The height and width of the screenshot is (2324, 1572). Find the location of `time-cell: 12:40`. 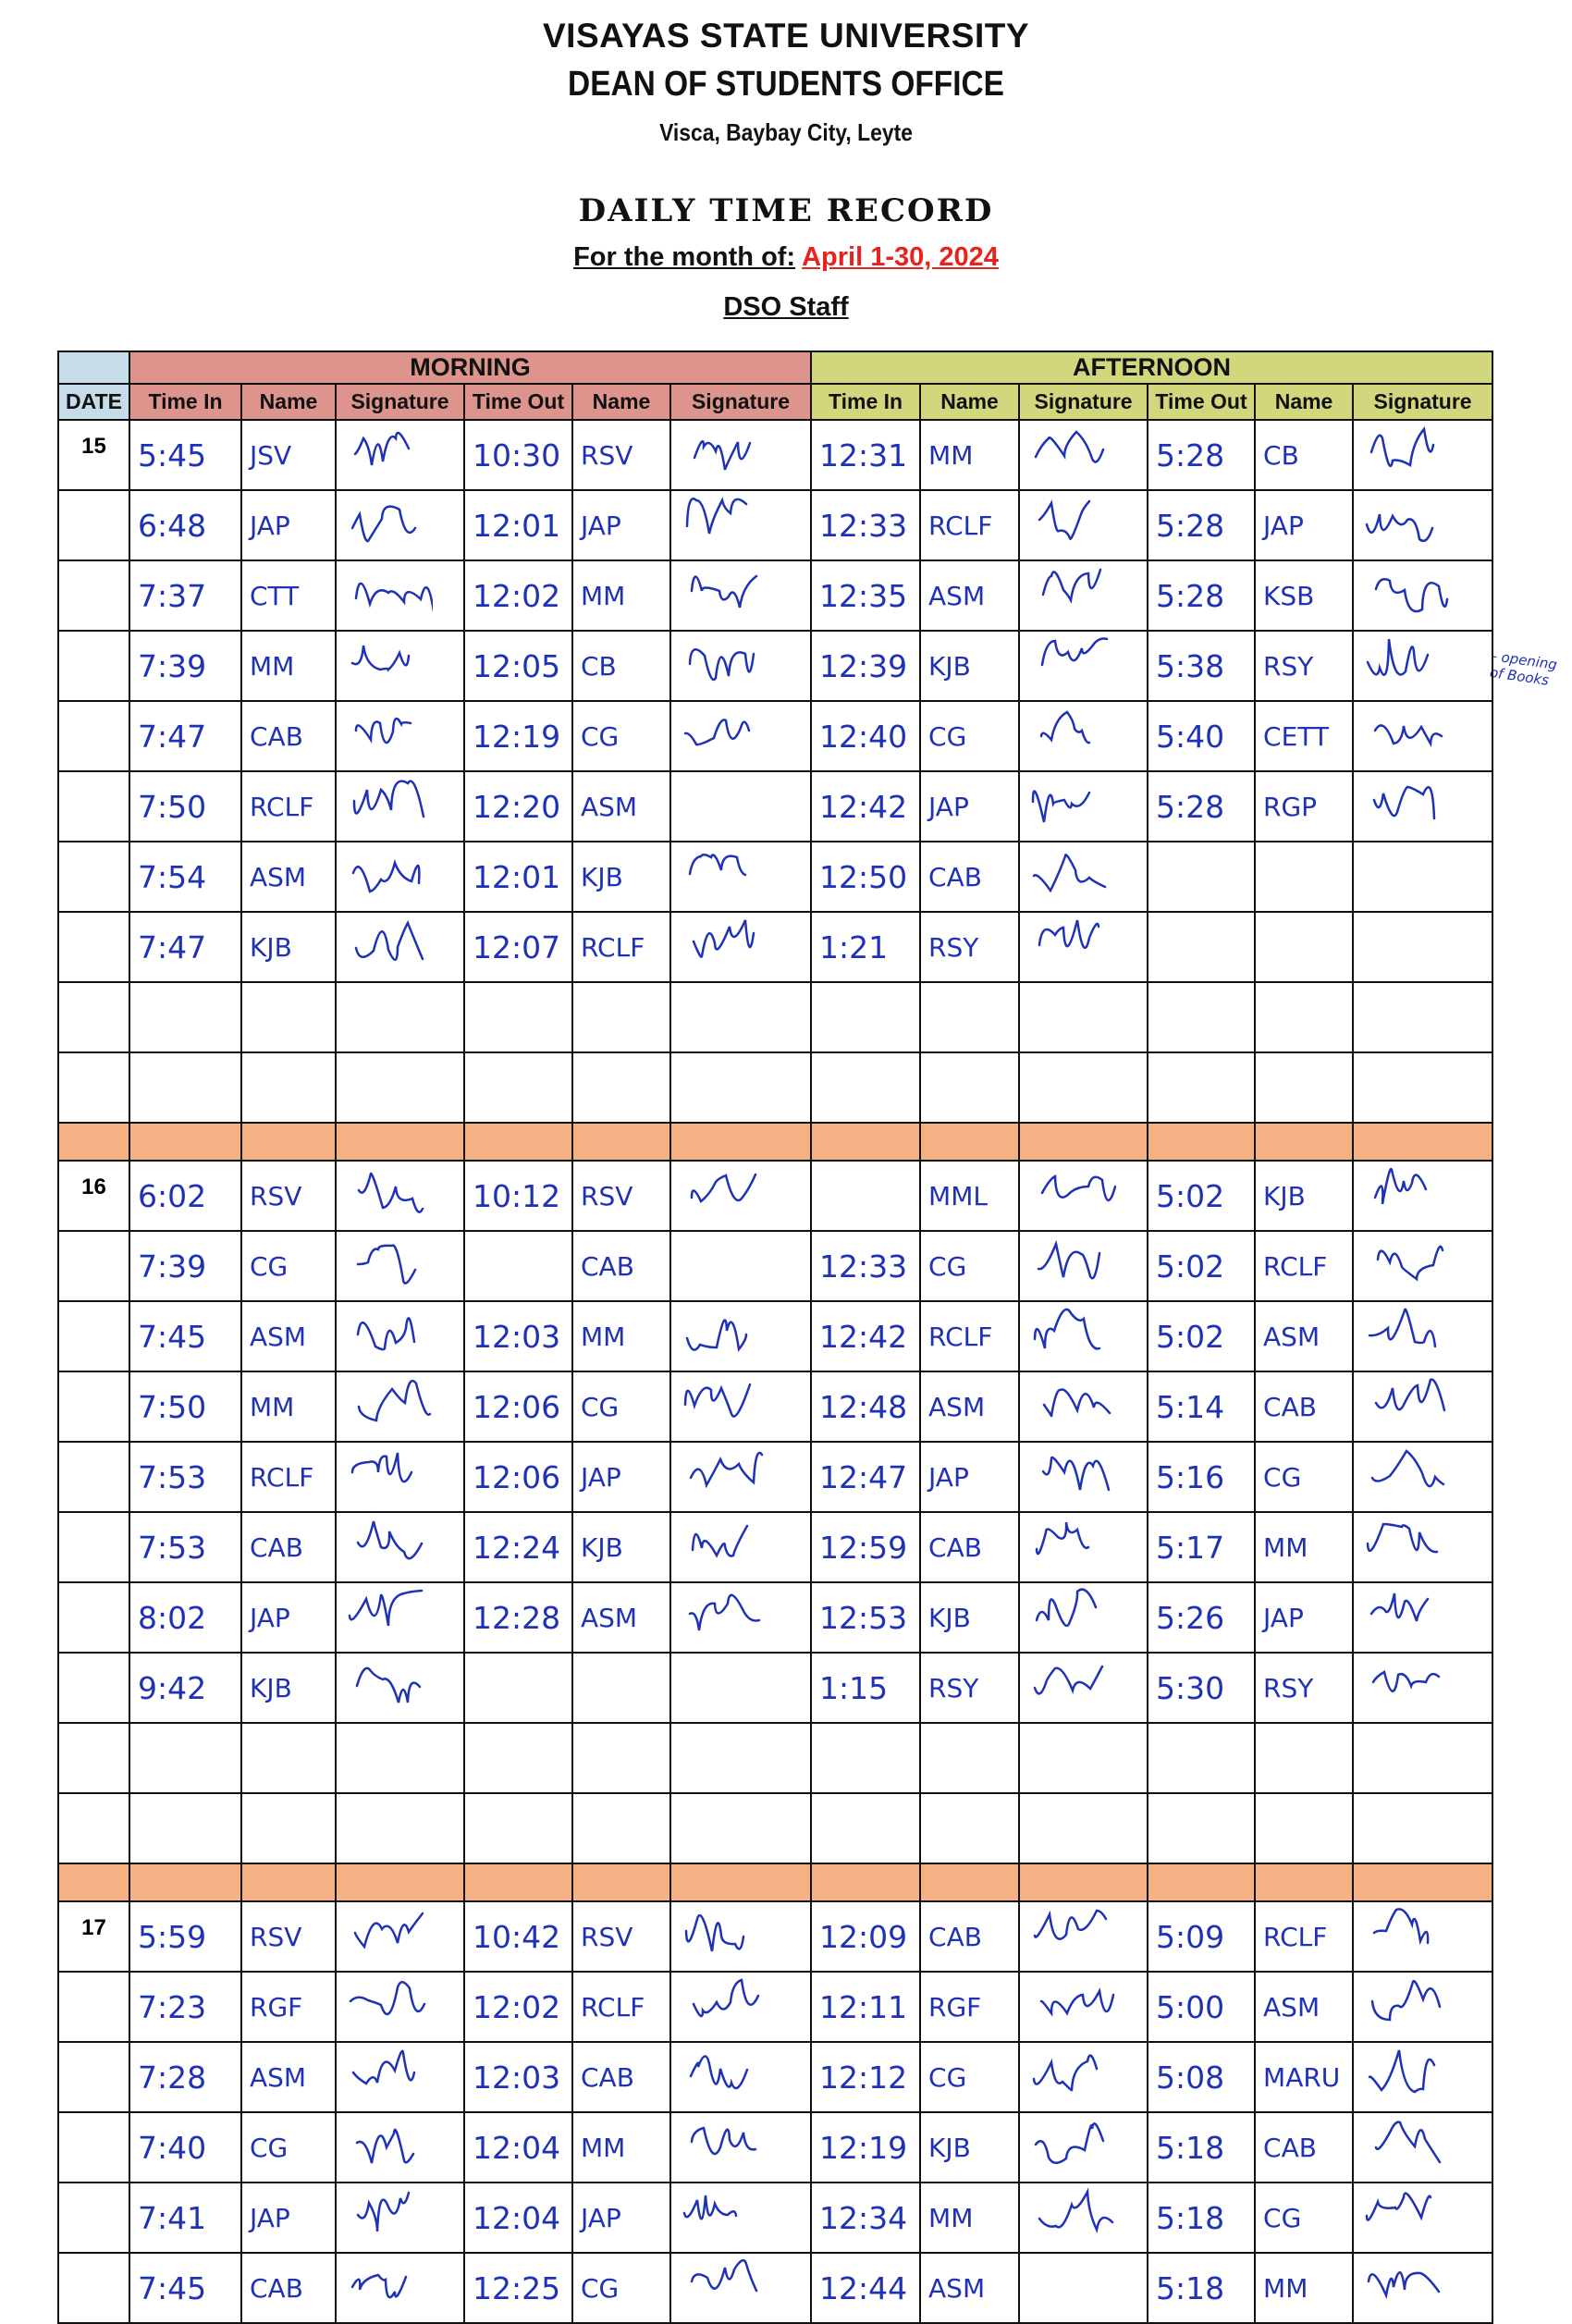

time-cell: 12:40 is located at coordinates (866, 736).